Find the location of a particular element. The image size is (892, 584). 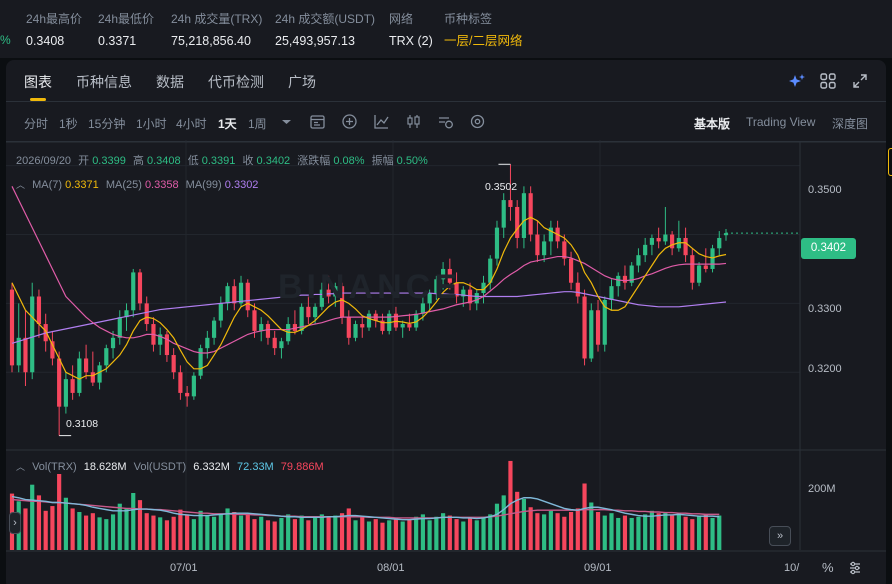

high-label: 高 is located at coordinates (138, 161).